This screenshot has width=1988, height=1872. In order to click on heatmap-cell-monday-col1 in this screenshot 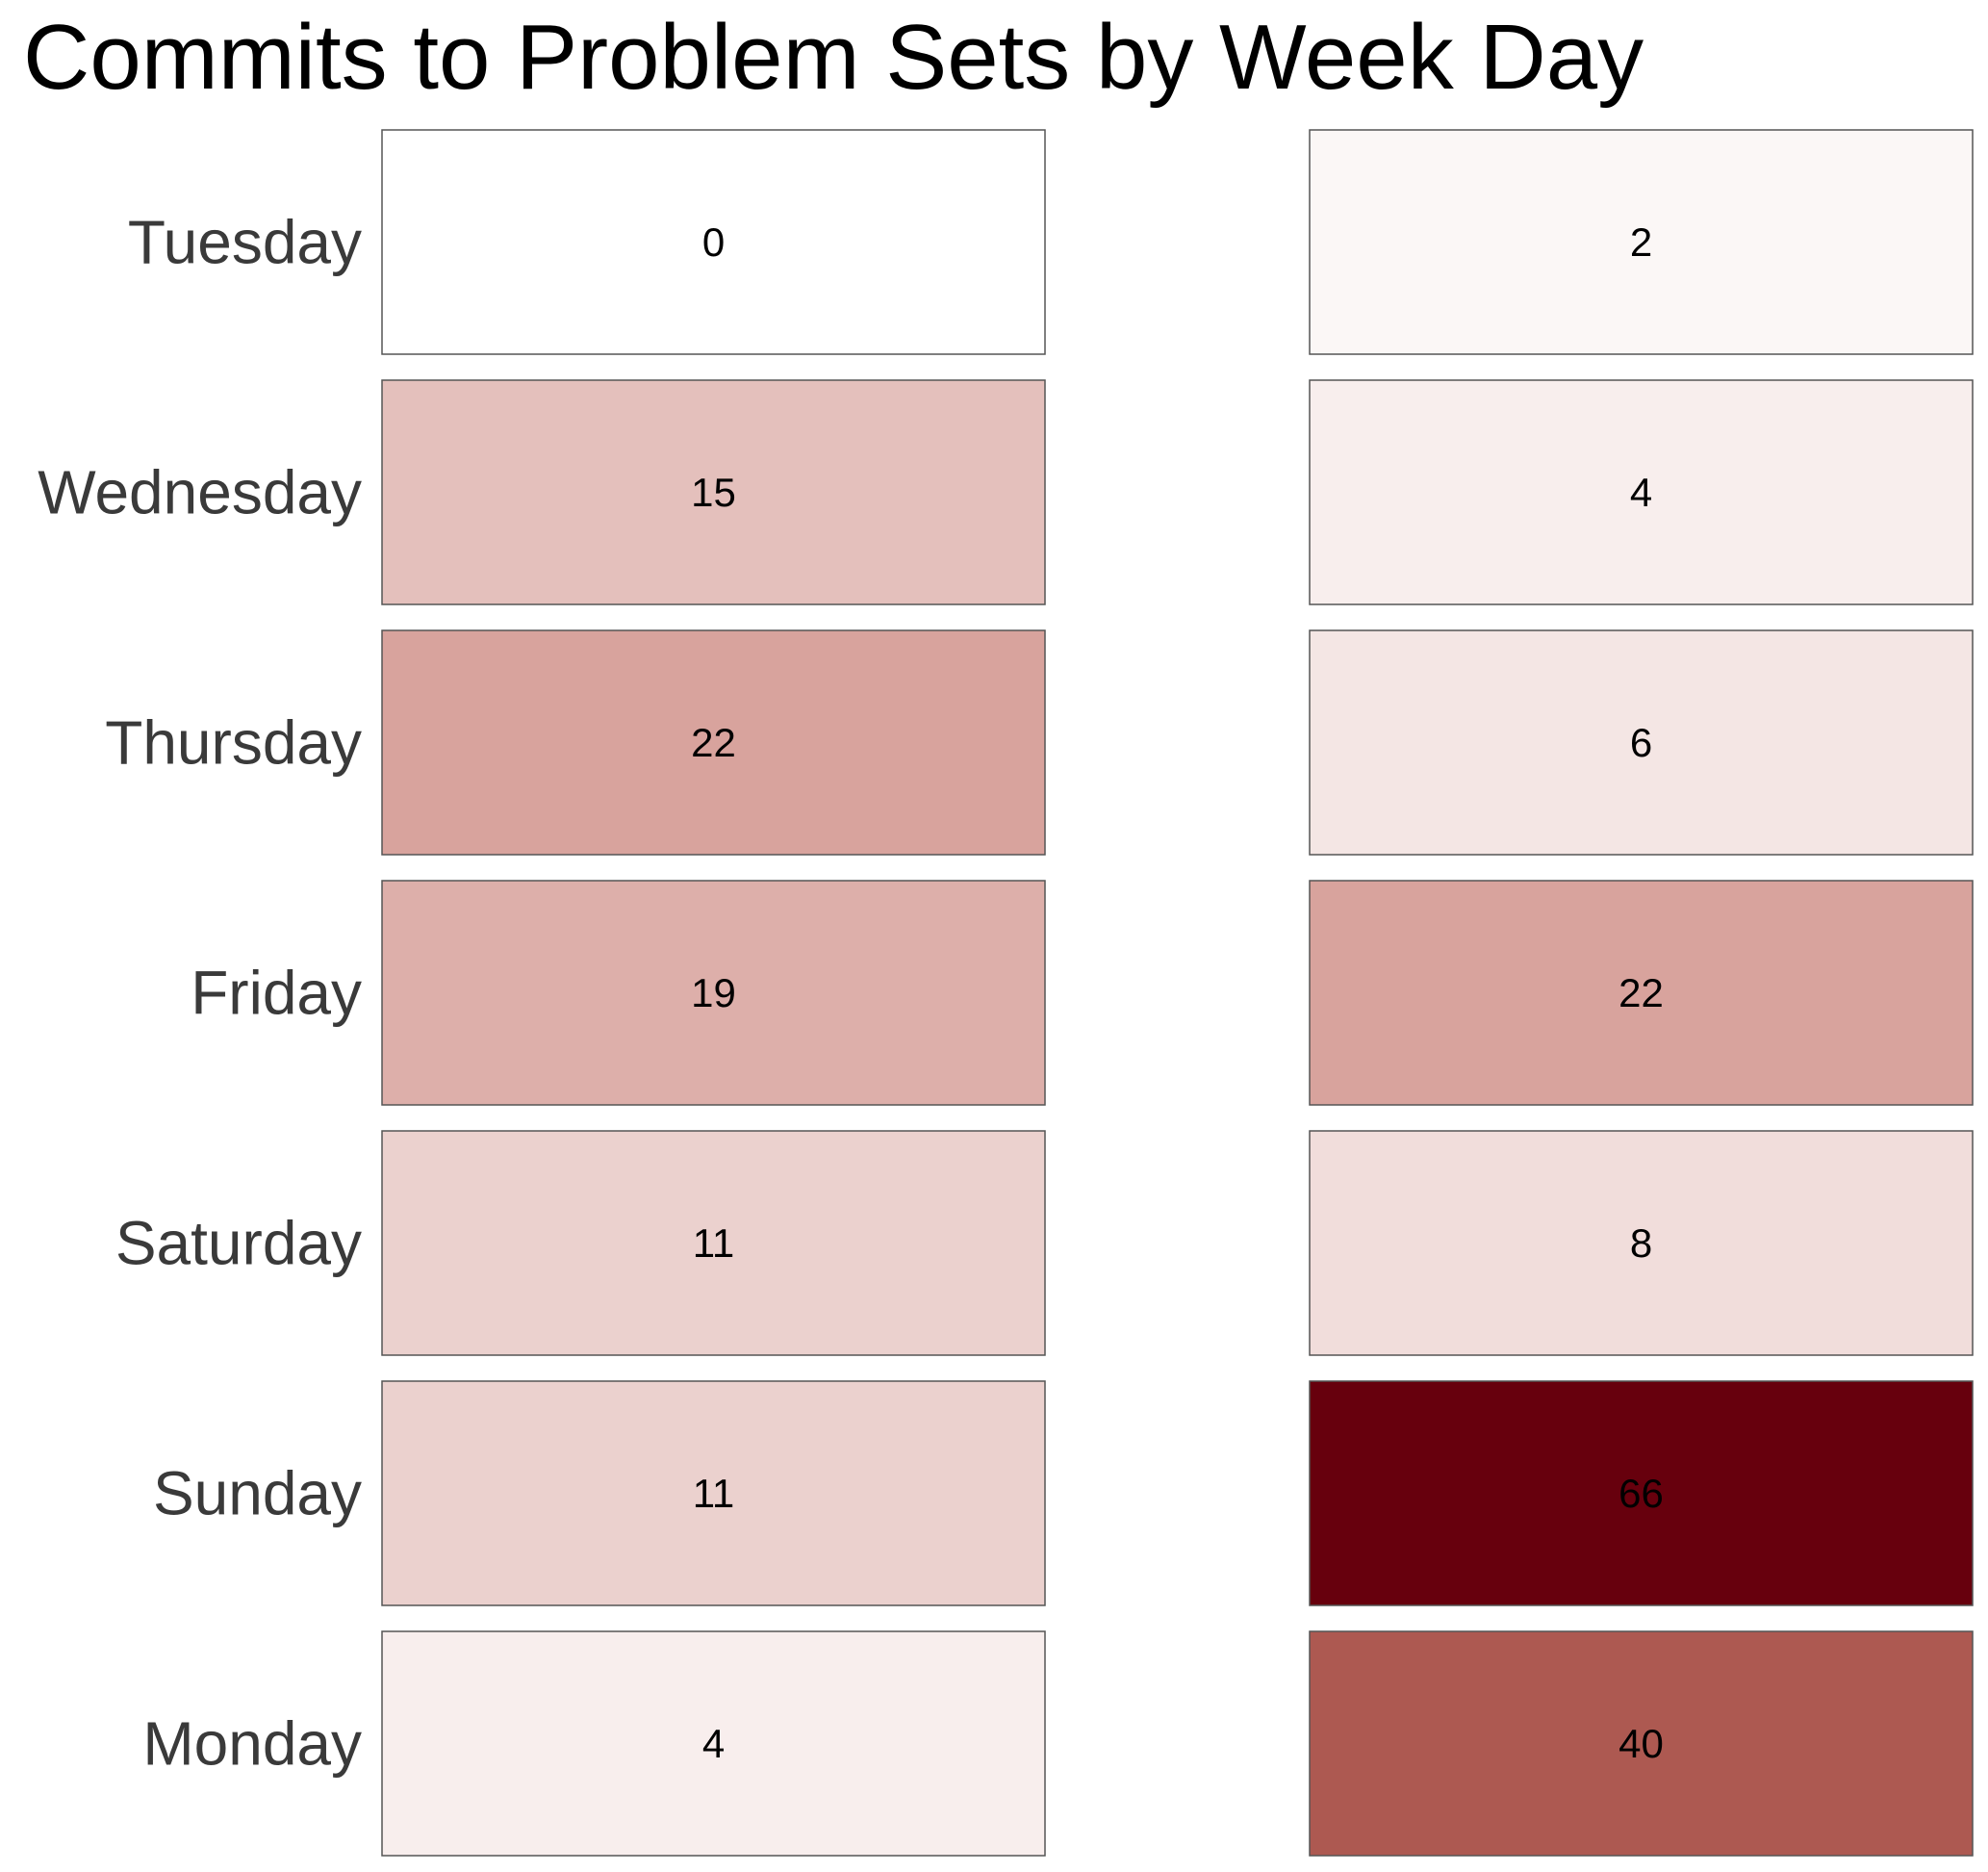, I will do `click(713, 1744)`.